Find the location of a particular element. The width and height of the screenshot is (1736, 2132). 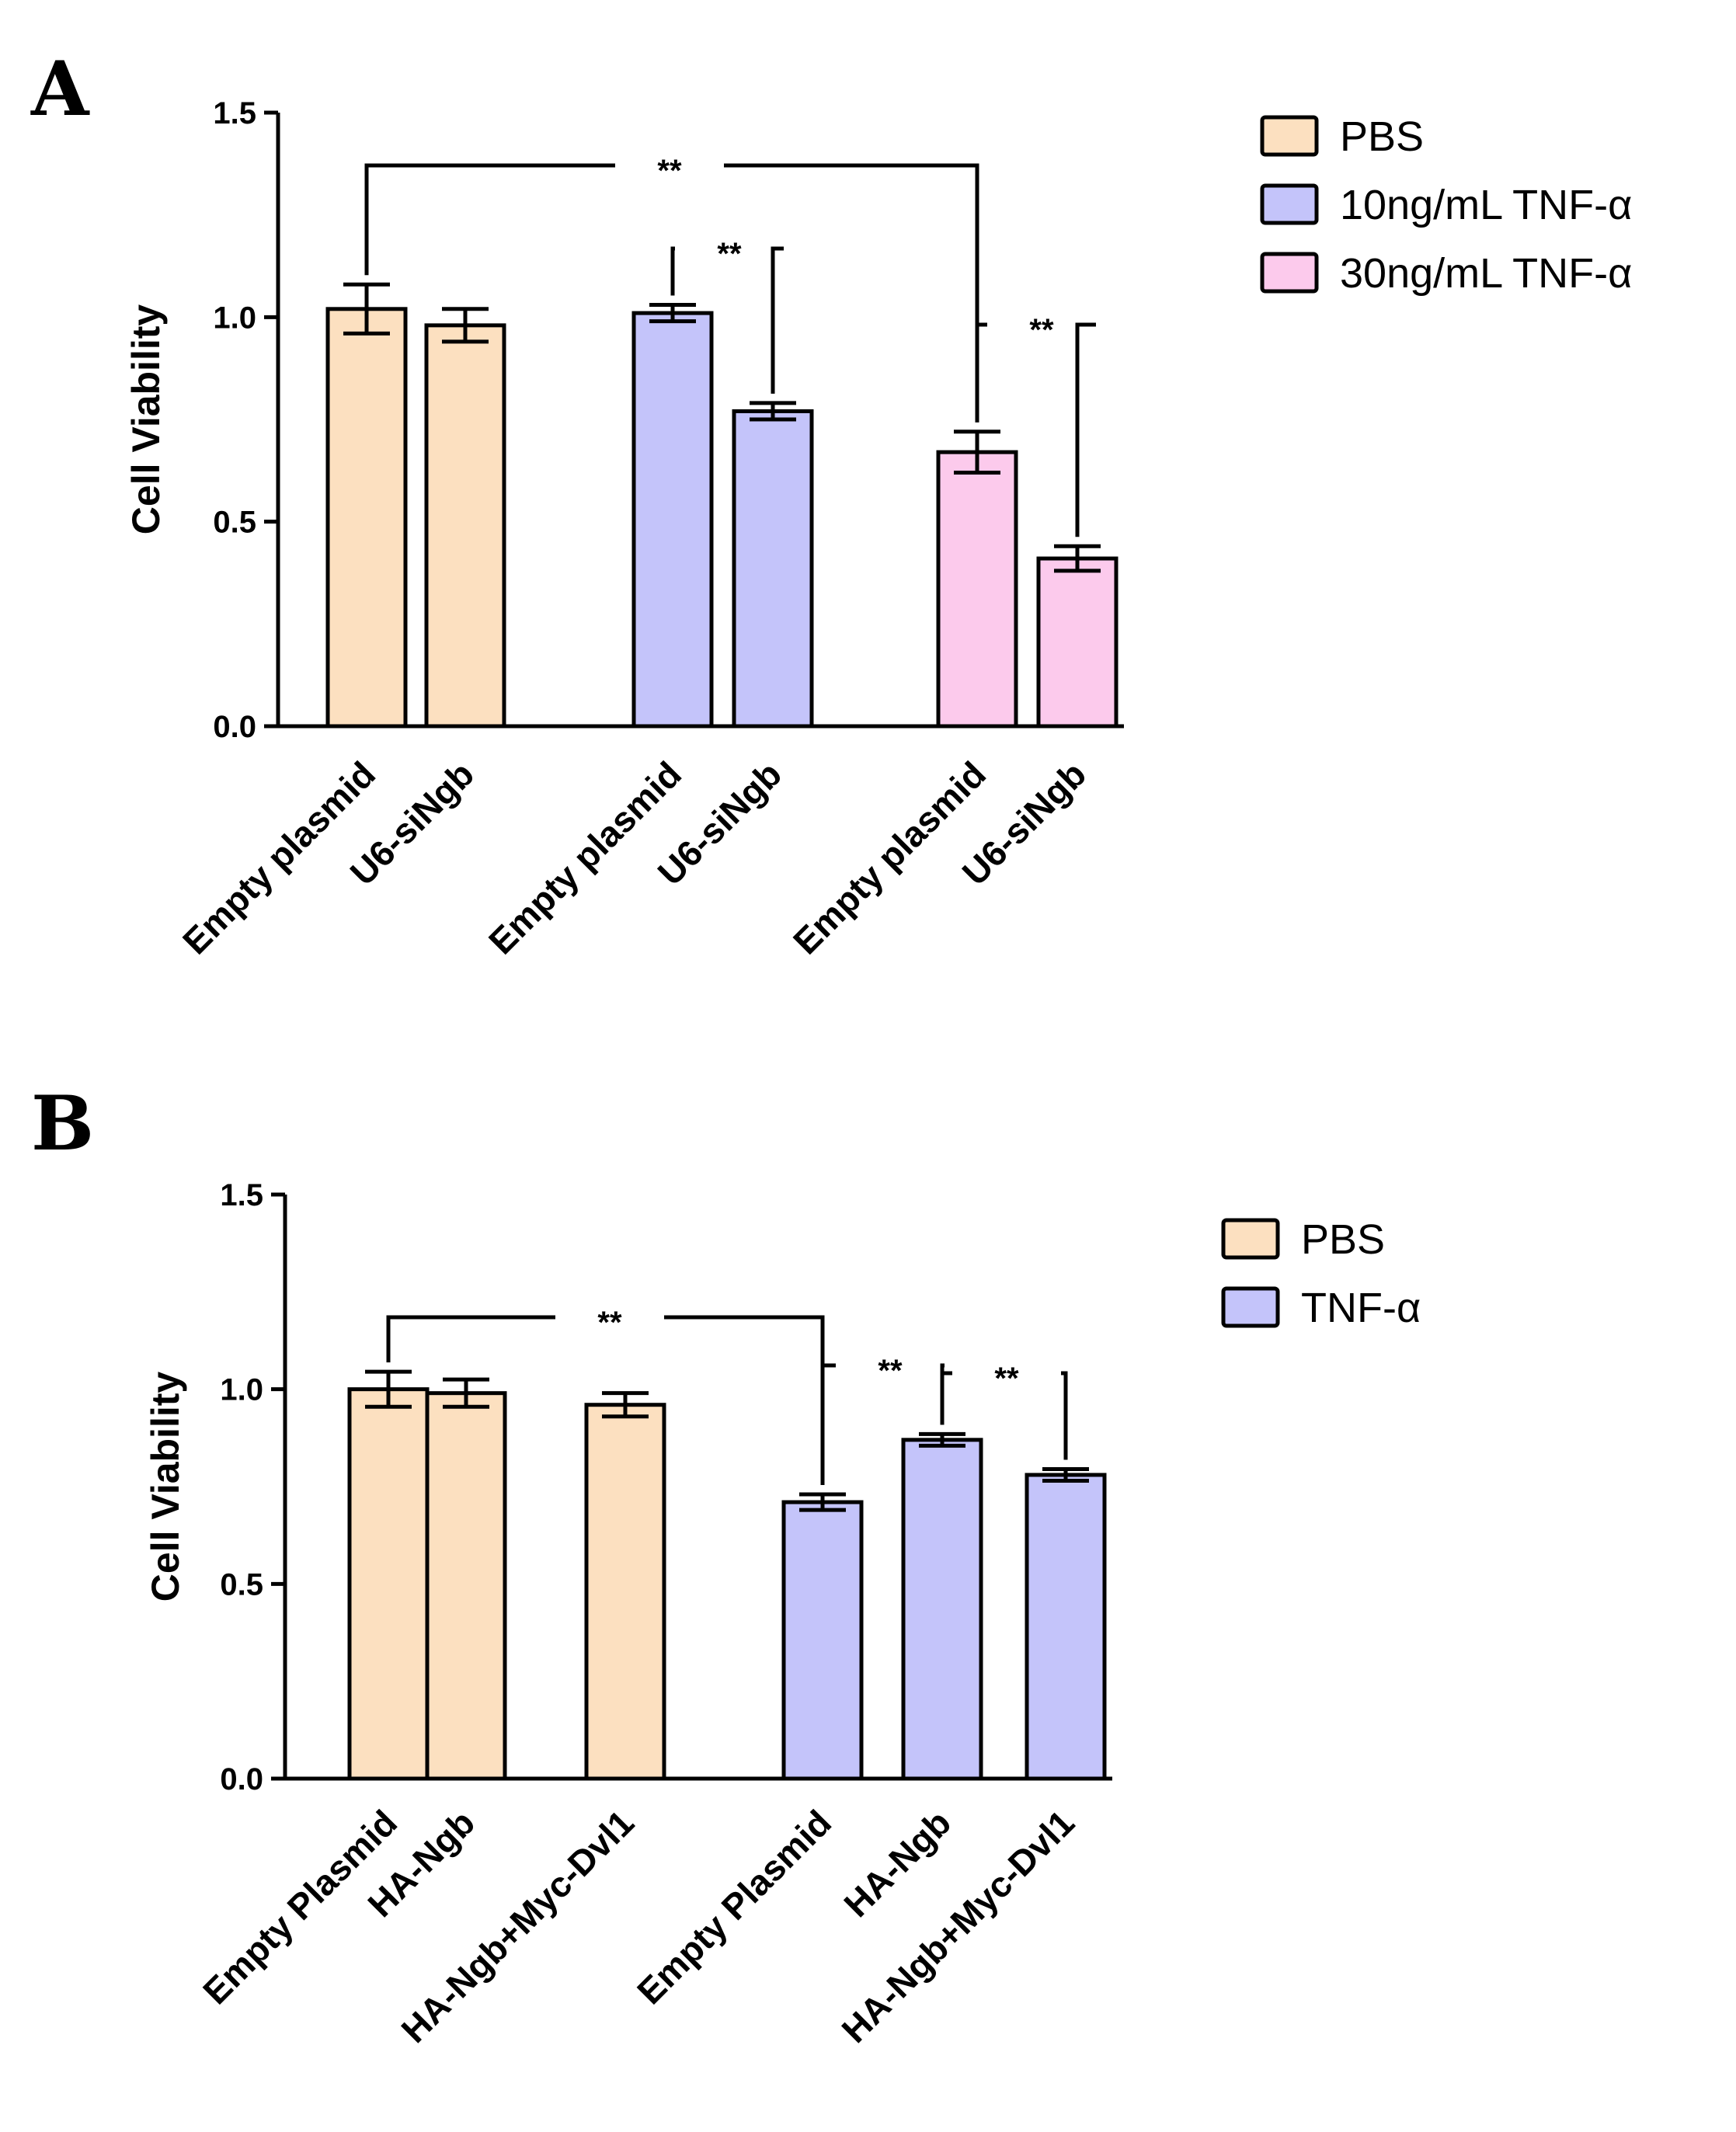

legend-label: 30ng/mL TNF-α is located at coordinates (1486, 273).